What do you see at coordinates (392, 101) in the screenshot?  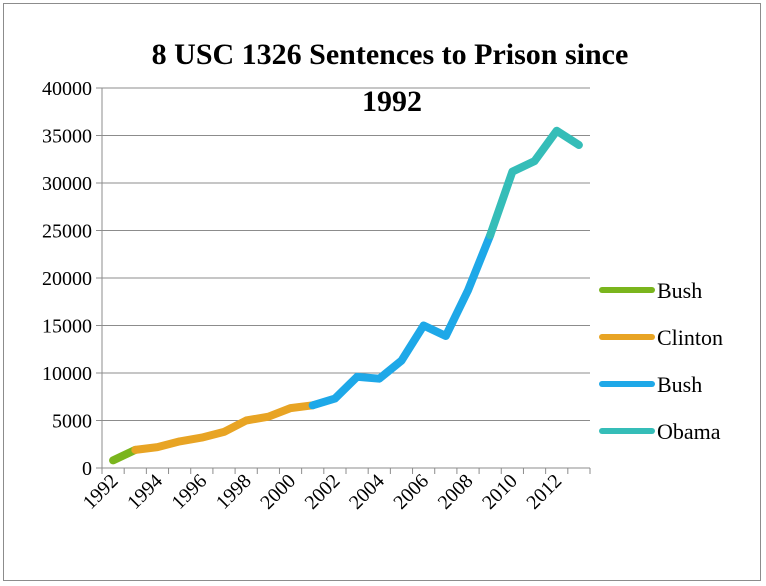 I see `chart-title-line-2: 1992` at bounding box center [392, 101].